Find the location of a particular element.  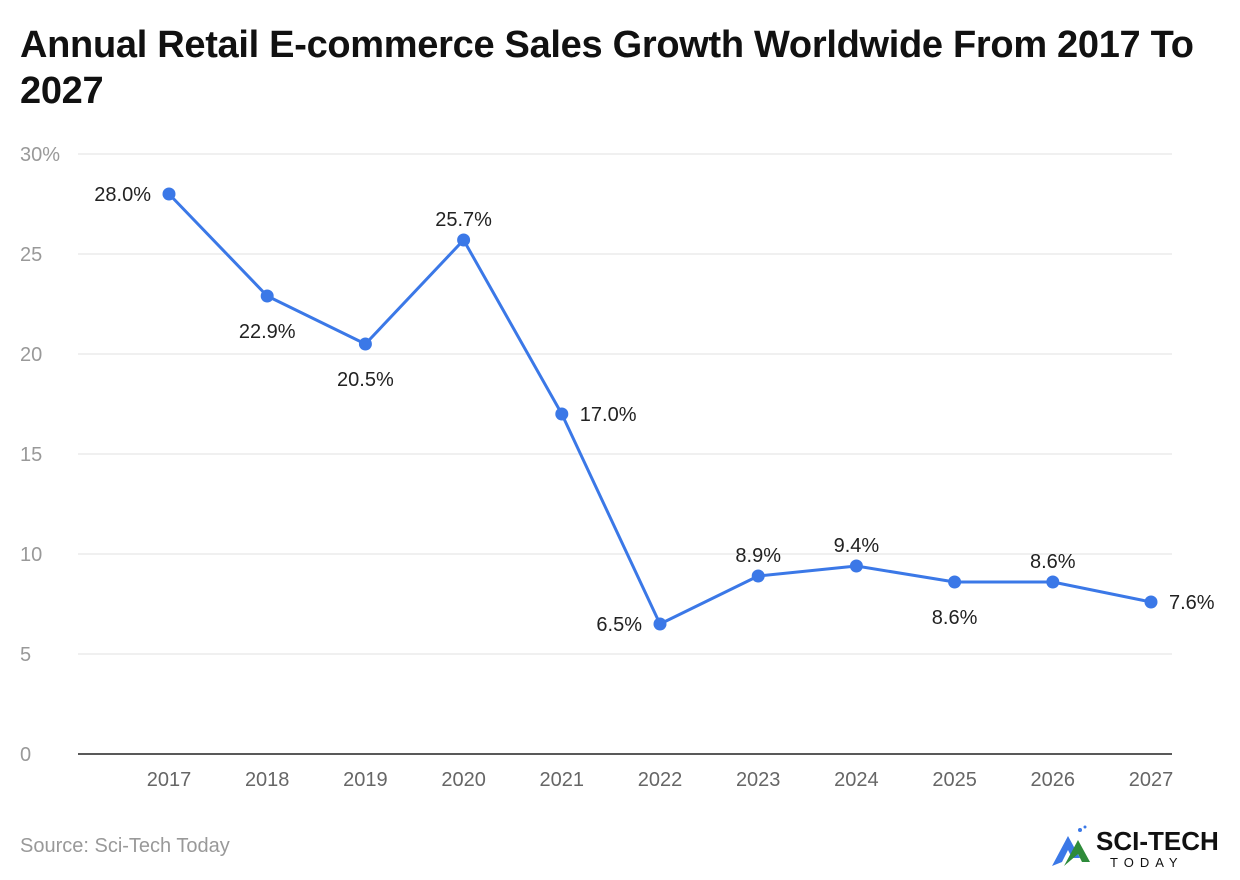

data-label: 7.6% is located at coordinates (1192, 603).